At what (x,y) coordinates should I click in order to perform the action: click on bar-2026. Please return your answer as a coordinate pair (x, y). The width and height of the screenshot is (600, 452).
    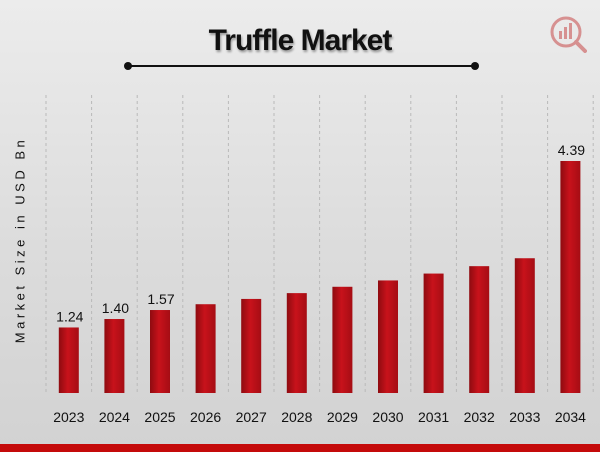
    Looking at the image, I should click on (205, 348).